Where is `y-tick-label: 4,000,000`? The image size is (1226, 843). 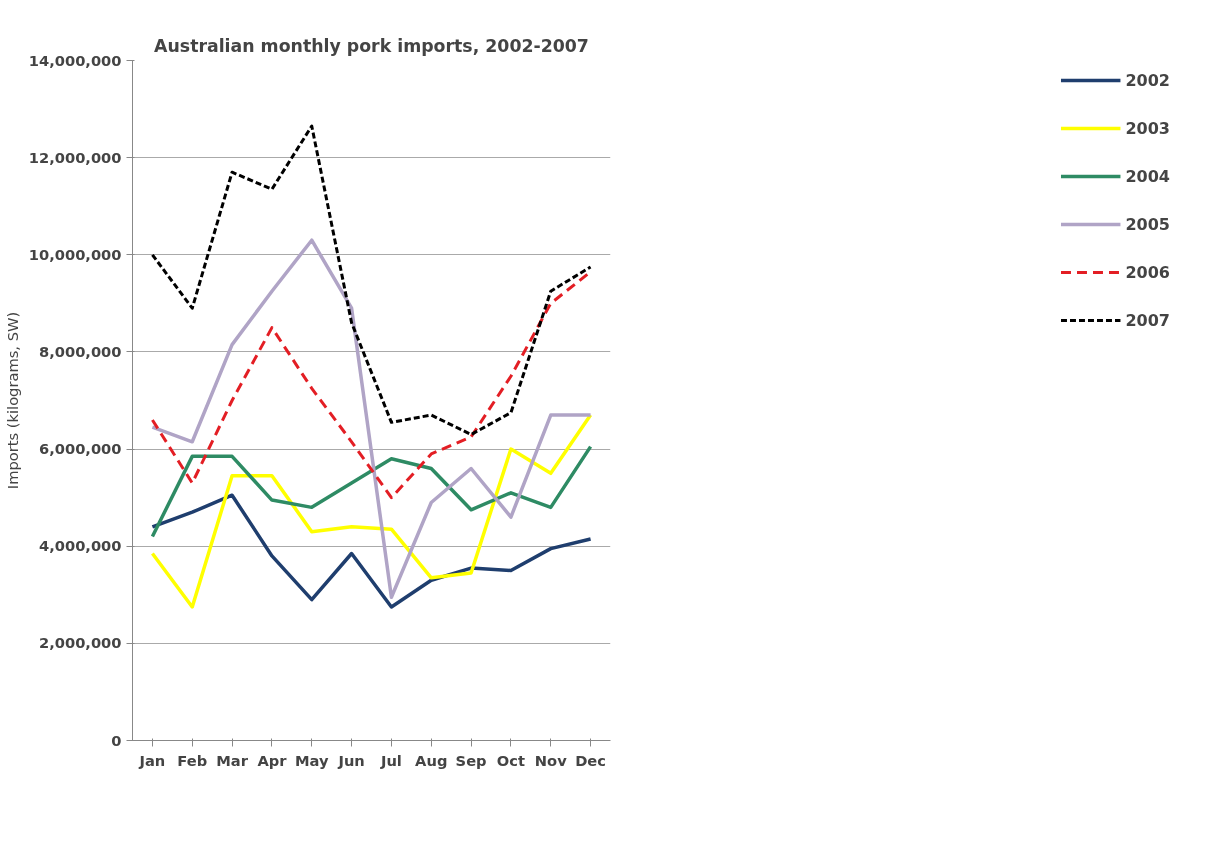 y-tick-label: 4,000,000 is located at coordinates (80, 546).